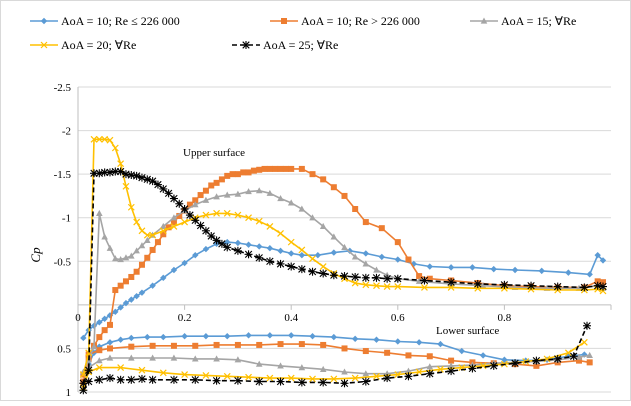 The image size is (631, 406). I want to click on x-tick-label: 0.8, so click(505, 318).